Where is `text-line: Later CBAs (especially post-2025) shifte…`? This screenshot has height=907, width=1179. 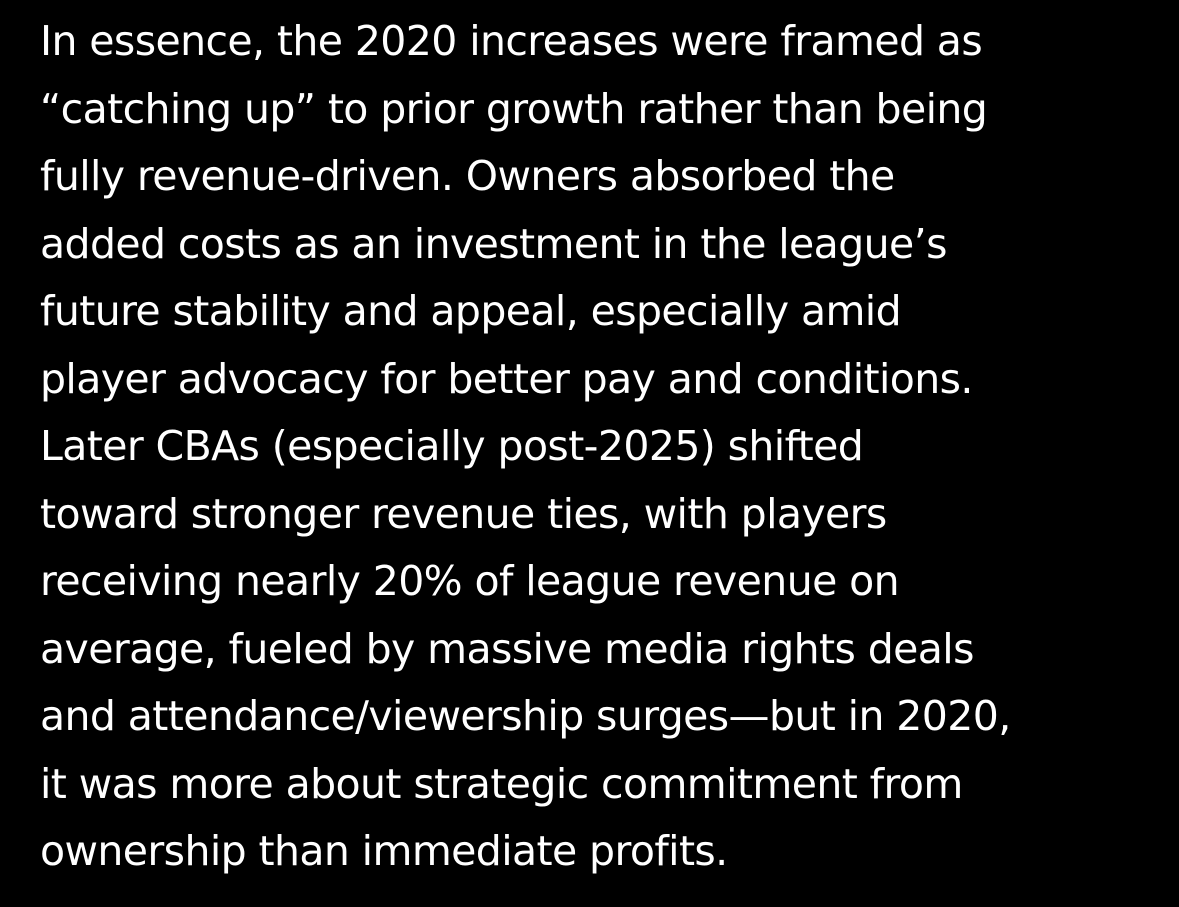
text-line: Later CBAs (especially post-2025) shifte… is located at coordinates (452, 446).